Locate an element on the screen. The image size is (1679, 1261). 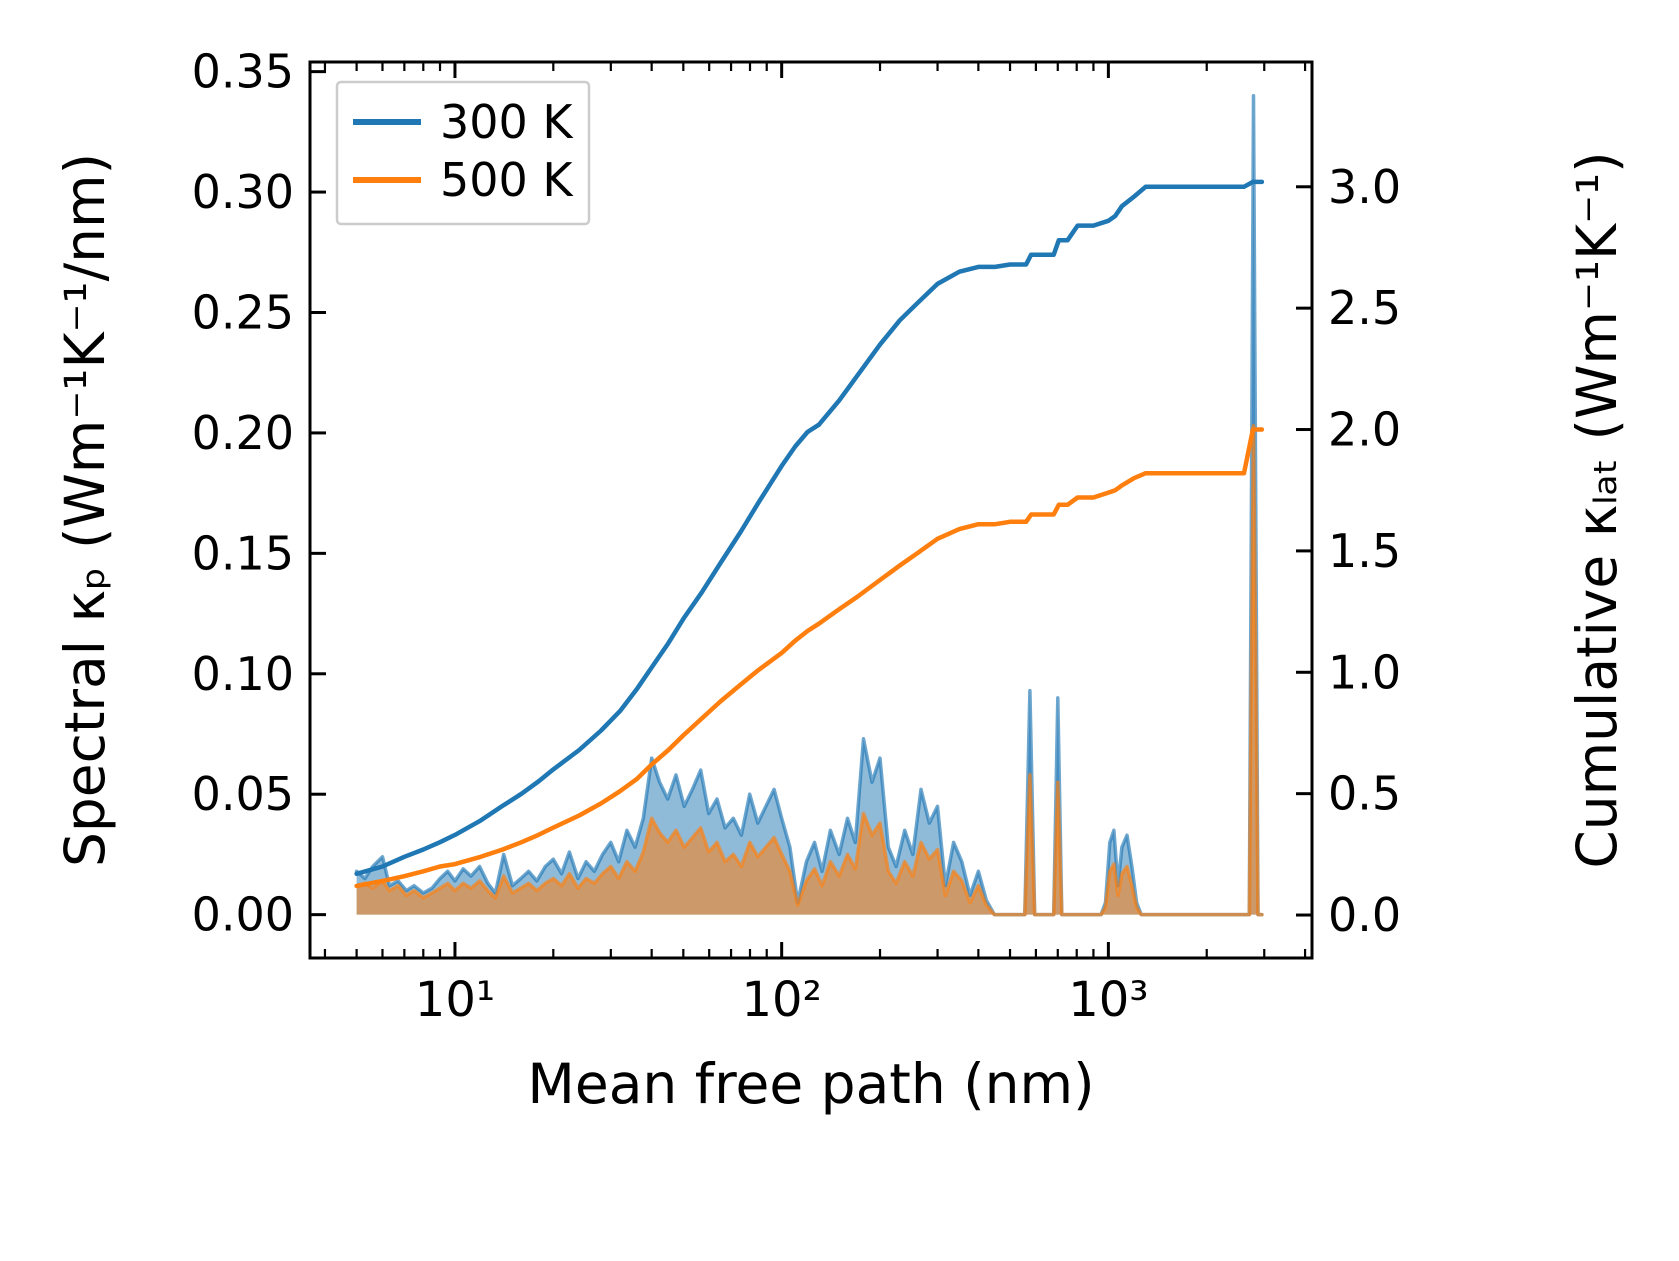
x-axis-label: Mean free path (nm) is located at coordinates (810, 1084).